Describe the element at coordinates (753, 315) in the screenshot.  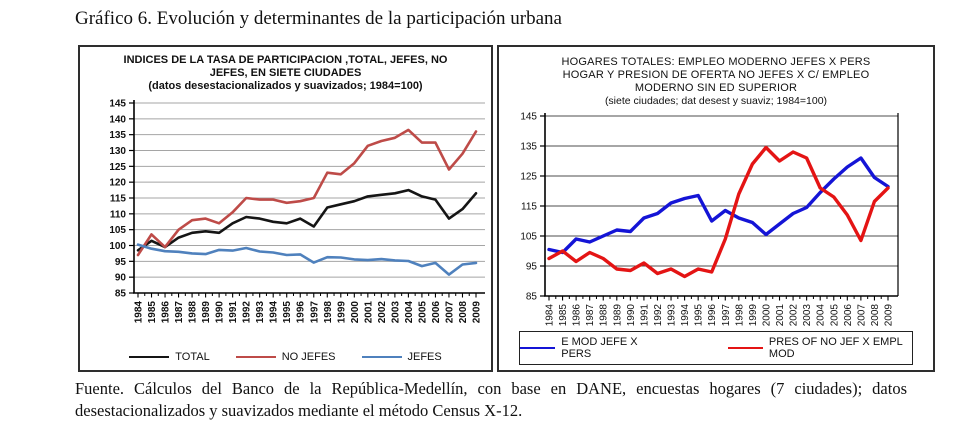
I see `svg-text: 1999` at that location.